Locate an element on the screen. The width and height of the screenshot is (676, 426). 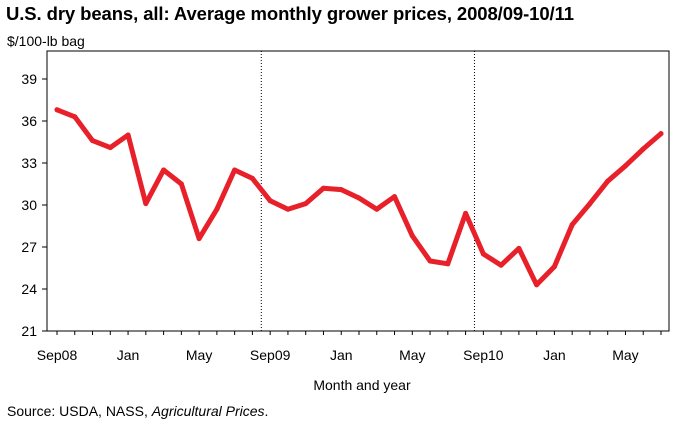
y-tick-label: 24 is located at coordinates (29, 289).